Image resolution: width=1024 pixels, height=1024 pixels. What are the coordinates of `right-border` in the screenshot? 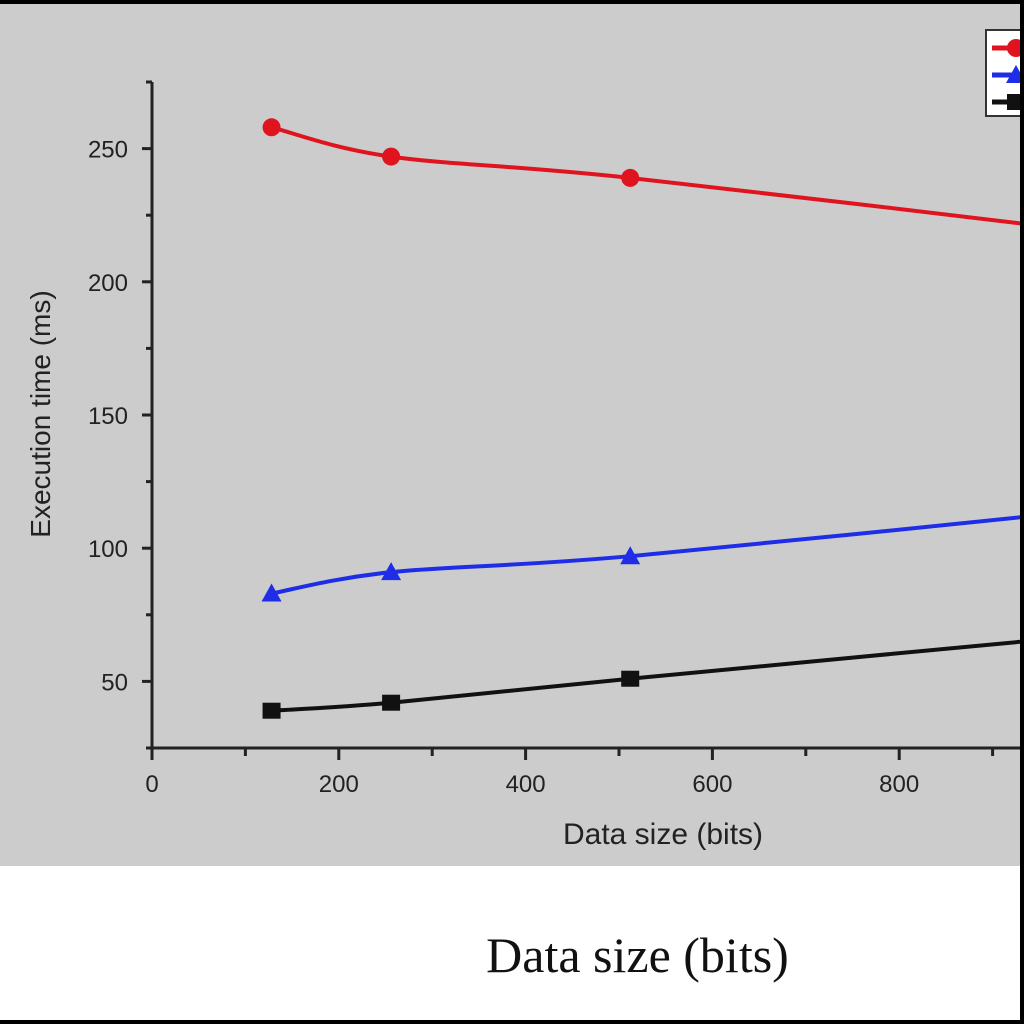 It's located at (1022, 512).